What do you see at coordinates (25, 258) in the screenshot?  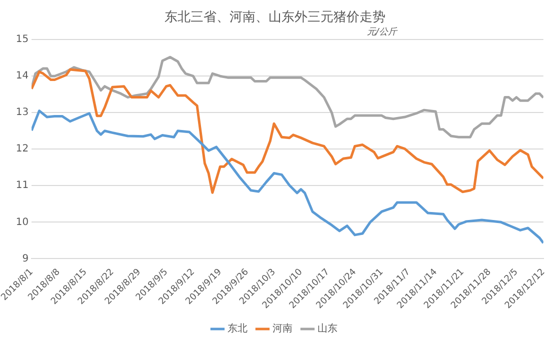 I see `y-tick-label: 9` at bounding box center [25, 258].